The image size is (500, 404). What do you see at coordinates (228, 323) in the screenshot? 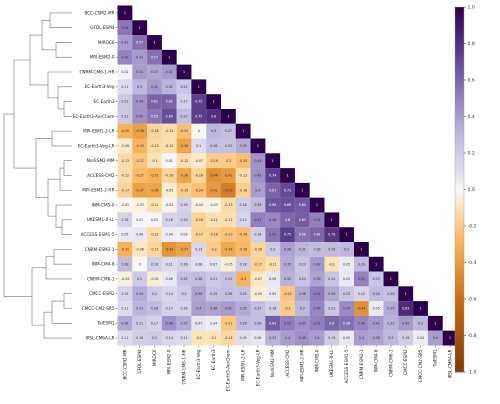
I see `cell-value-label: -0.21` at bounding box center [228, 323].